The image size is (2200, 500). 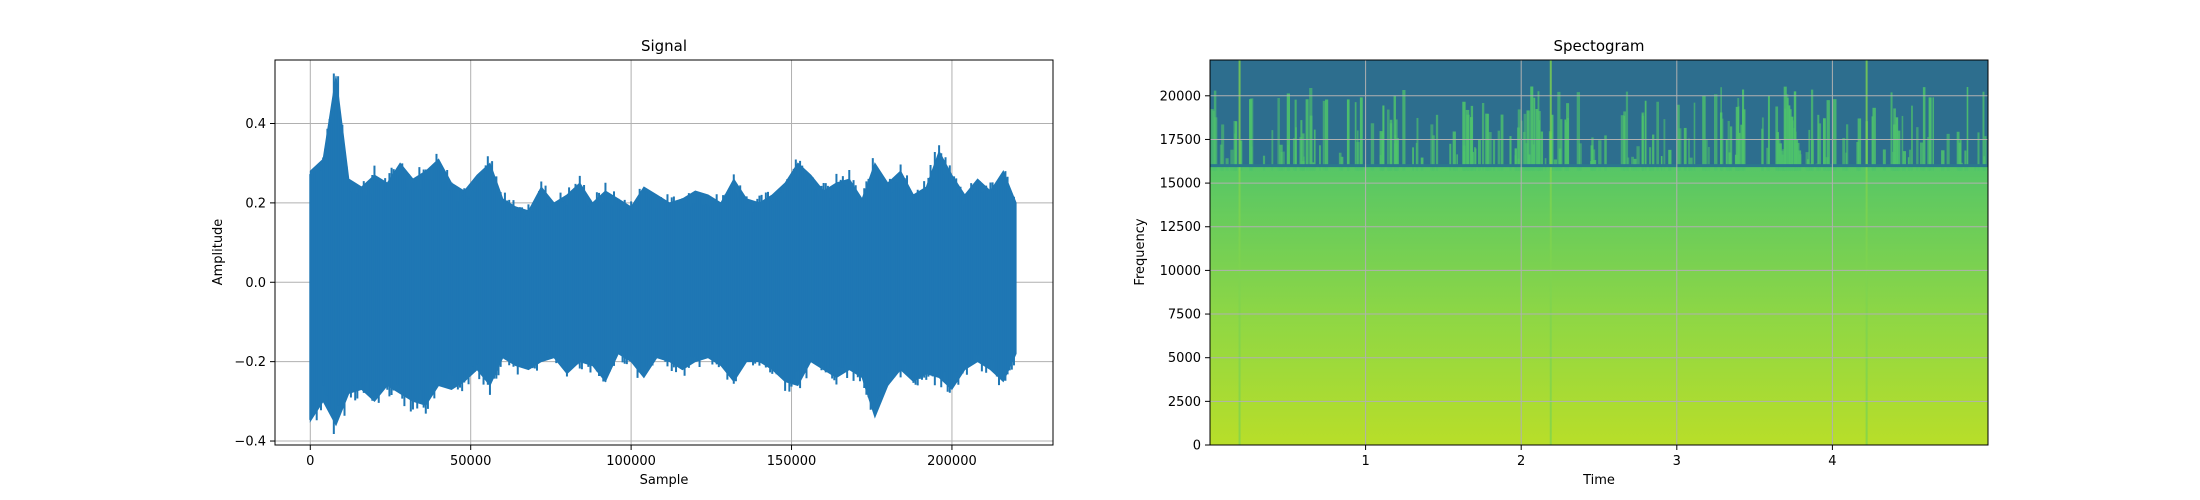 I want to click on signal-y-tick-label: 0.0, so click(x=255, y=283).